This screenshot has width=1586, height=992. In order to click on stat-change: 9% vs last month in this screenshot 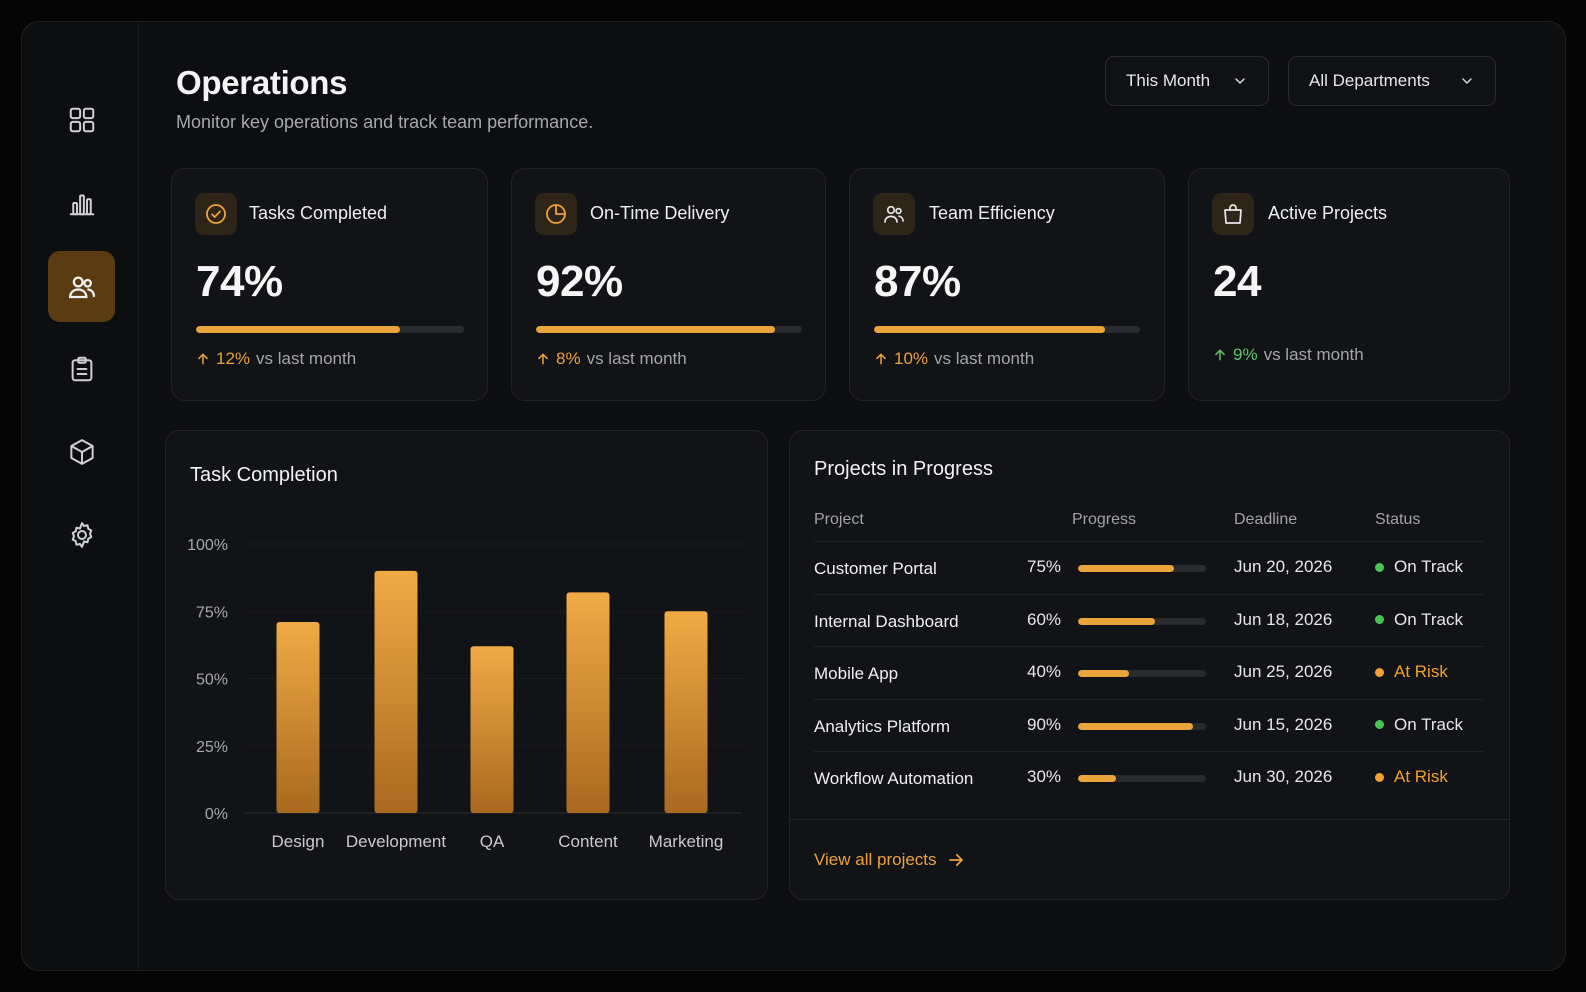, I will do `click(1288, 355)`.